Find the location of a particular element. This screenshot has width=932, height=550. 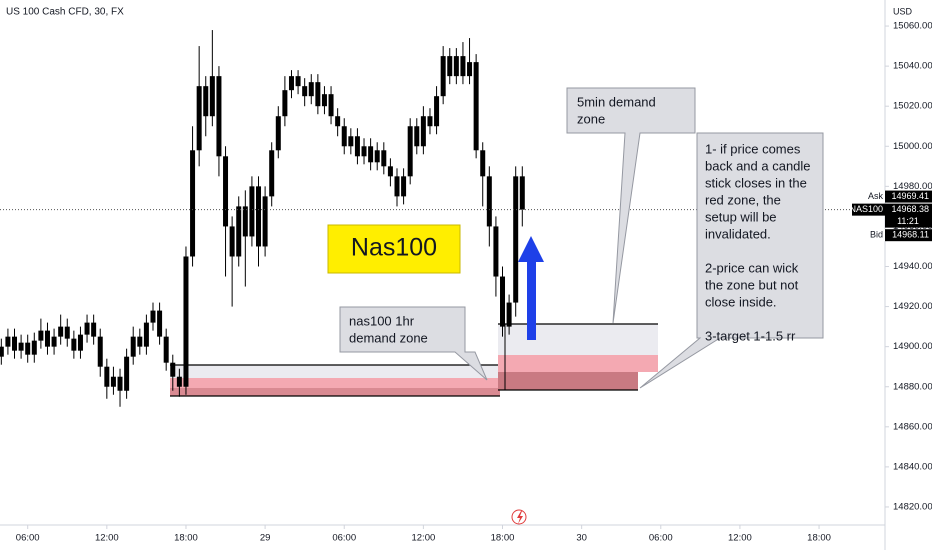

note-line: 1- if price comes is located at coordinates (753, 148).